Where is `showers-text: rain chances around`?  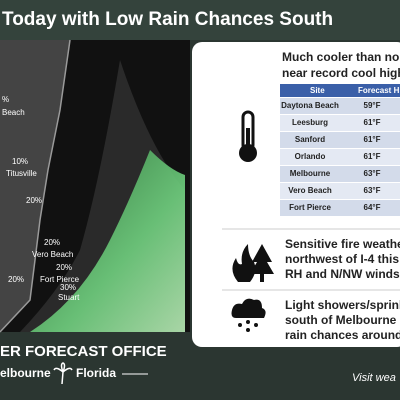 showers-text: rain chances around is located at coordinates (342, 335).